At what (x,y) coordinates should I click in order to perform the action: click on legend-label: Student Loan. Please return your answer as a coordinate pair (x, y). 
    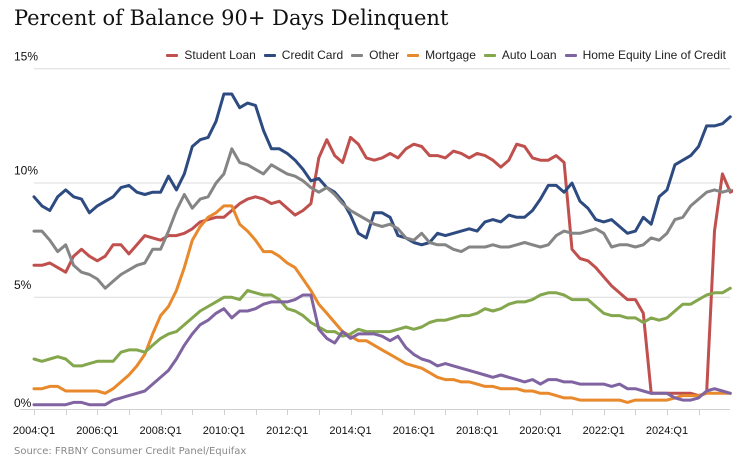
    Looking at the image, I should click on (220, 55).